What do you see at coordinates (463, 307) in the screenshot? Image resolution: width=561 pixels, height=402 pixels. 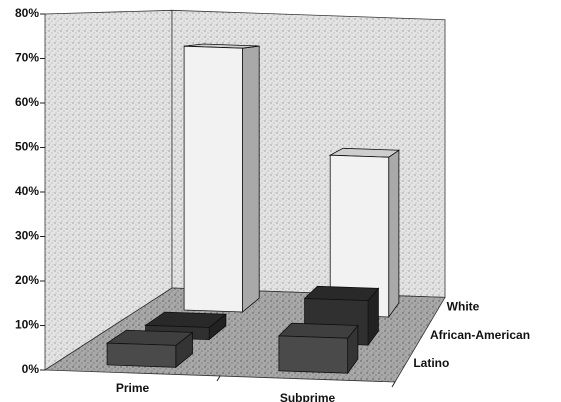 I see `series-label: White` at bounding box center [463, 307].